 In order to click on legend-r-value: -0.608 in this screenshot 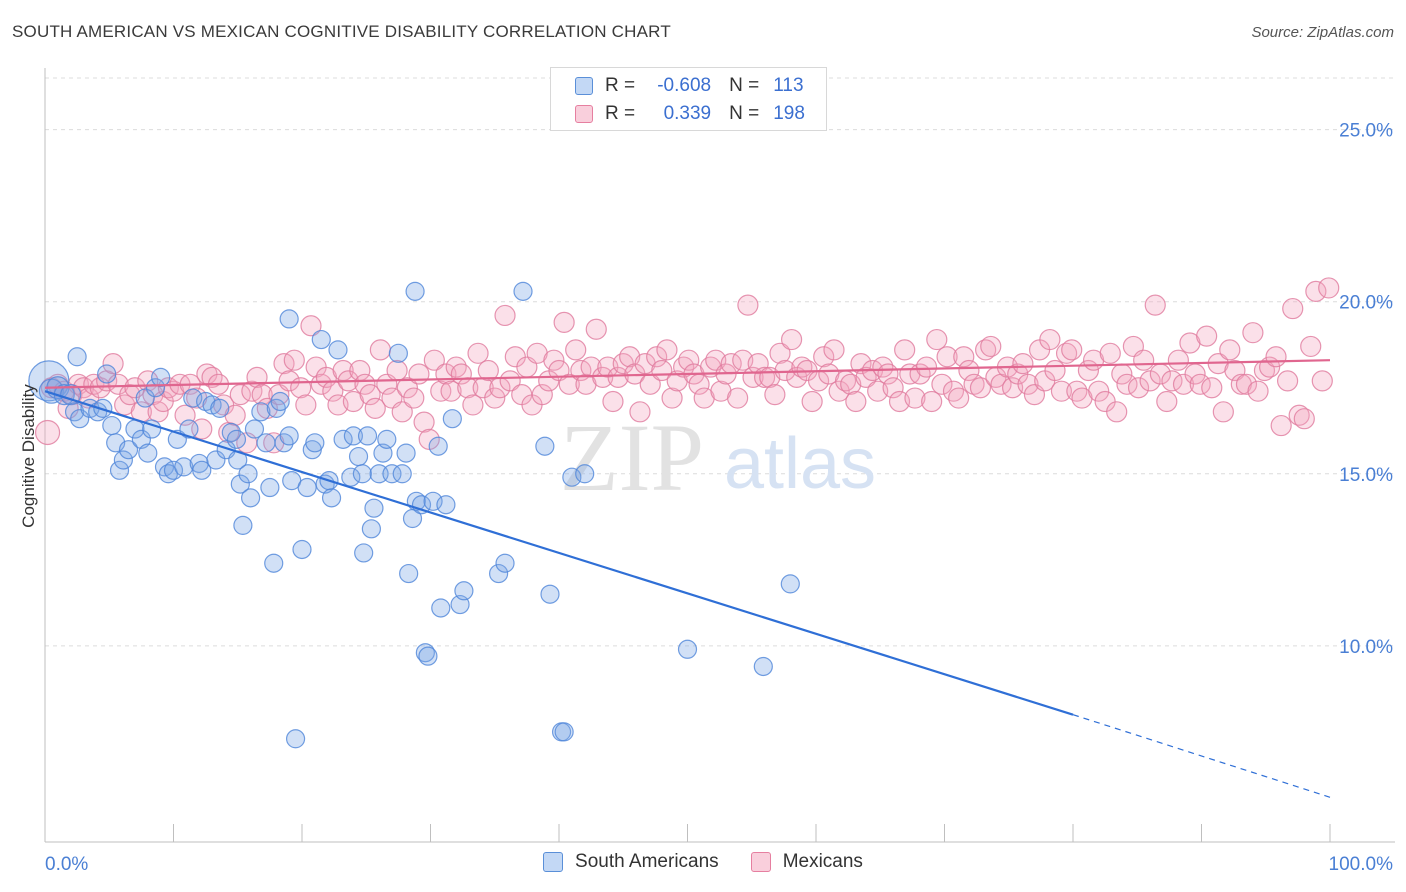, I will do `click(684, 85)`.